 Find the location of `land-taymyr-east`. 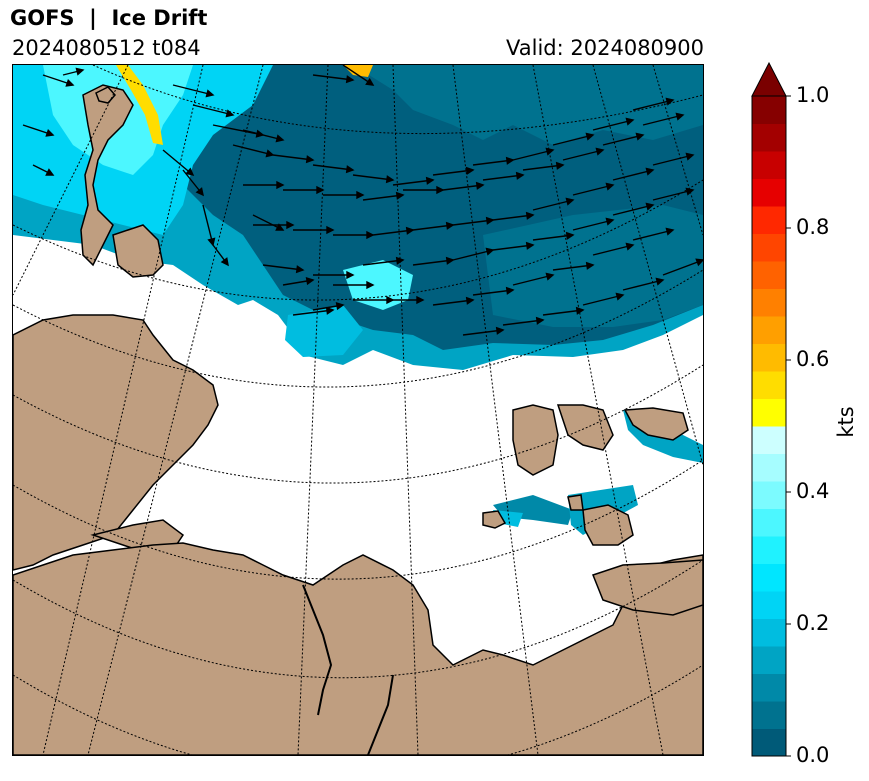

land-taymyr-east is located at coordinates (647, 587).